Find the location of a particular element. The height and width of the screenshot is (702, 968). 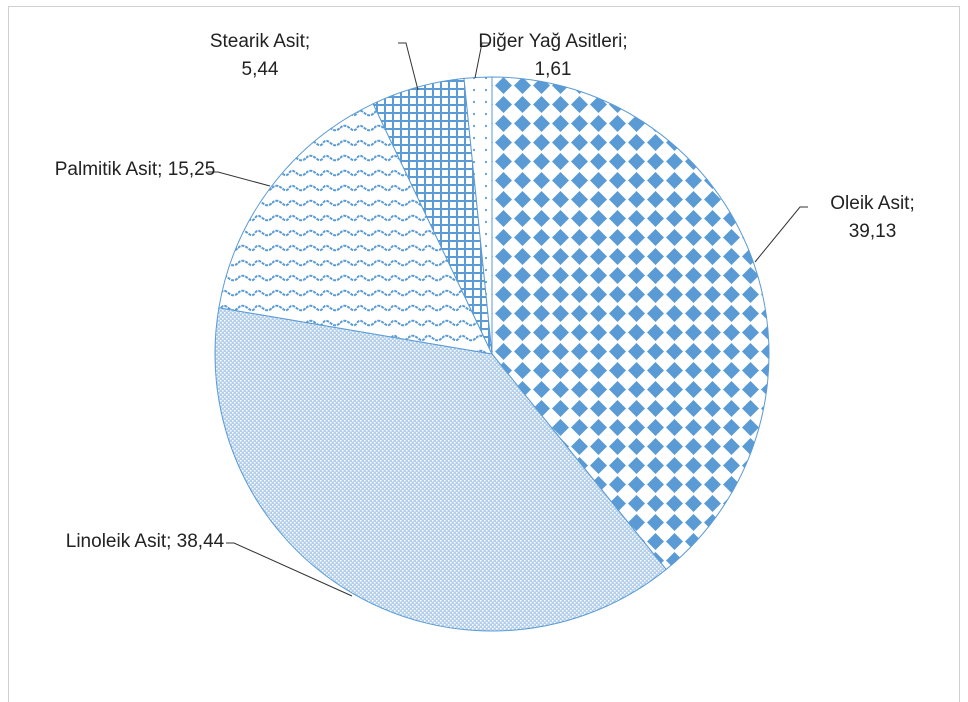

label-category: Palmitik Asit is located at coordinates (106, 169).